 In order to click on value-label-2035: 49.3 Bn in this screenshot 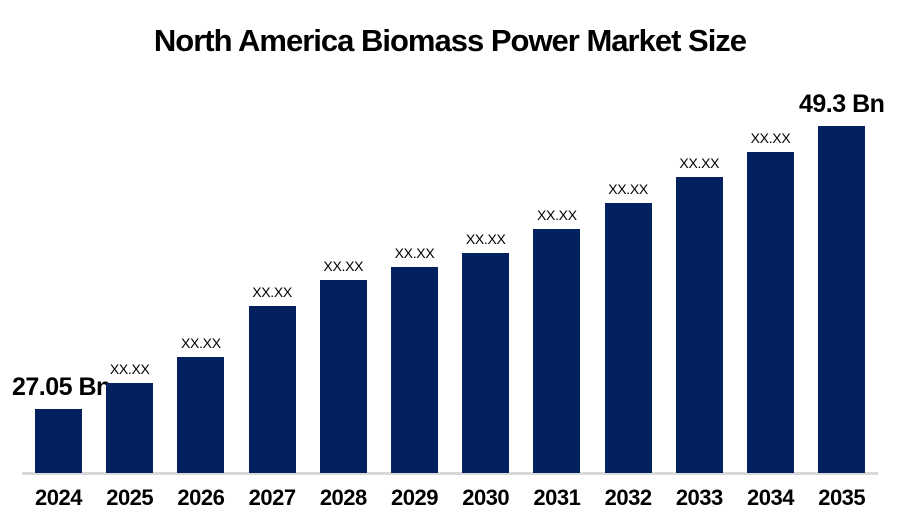, I will do `click(841, 104)`.